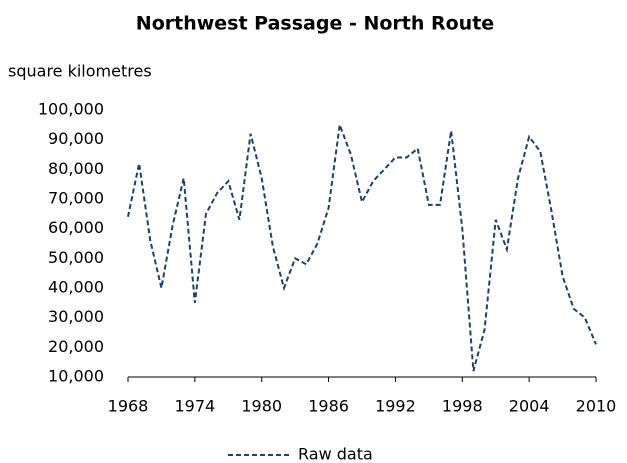 The image size is (627, 463). Describe the element at coordinates (128, 406) in the screenshot. I see `x-tick-label: 1968` at that location.